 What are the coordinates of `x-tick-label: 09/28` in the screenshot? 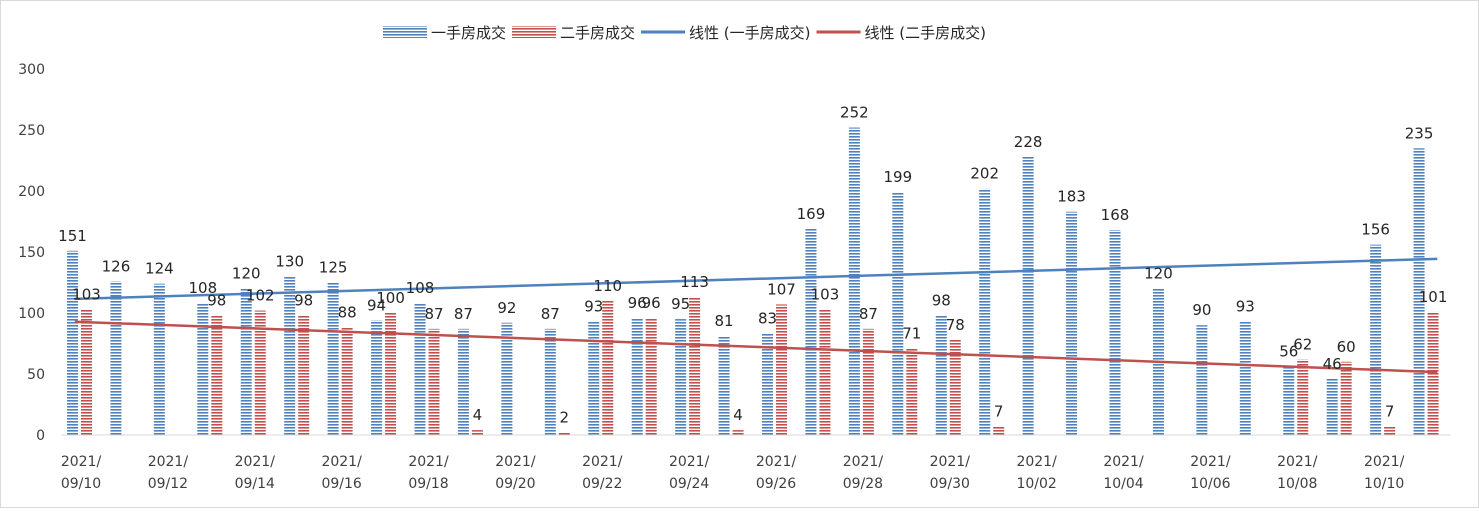 It's located at (863, 484).